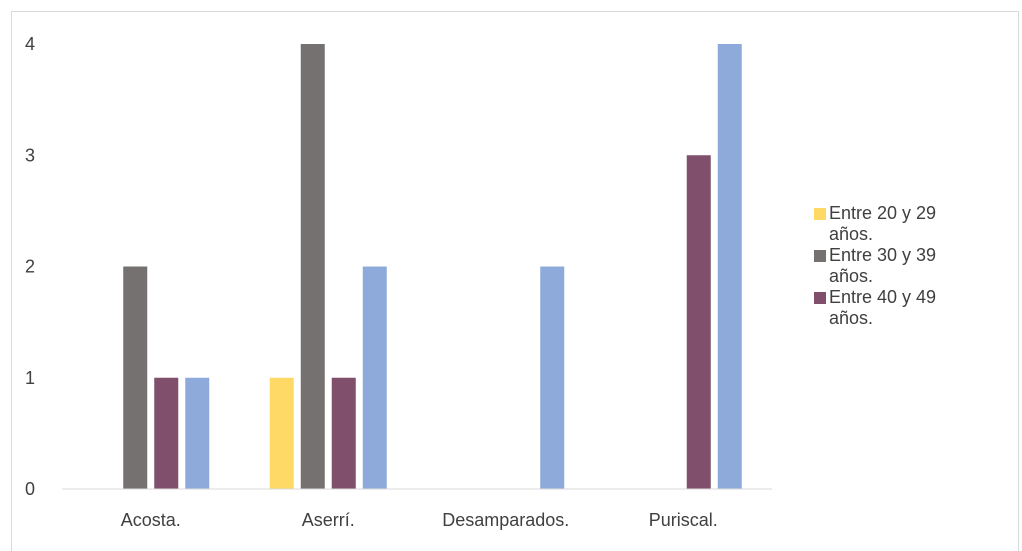 The height and width of the screenshot is (551, 1022). I want to click on y-tick-label: 2, so click(30, 267).